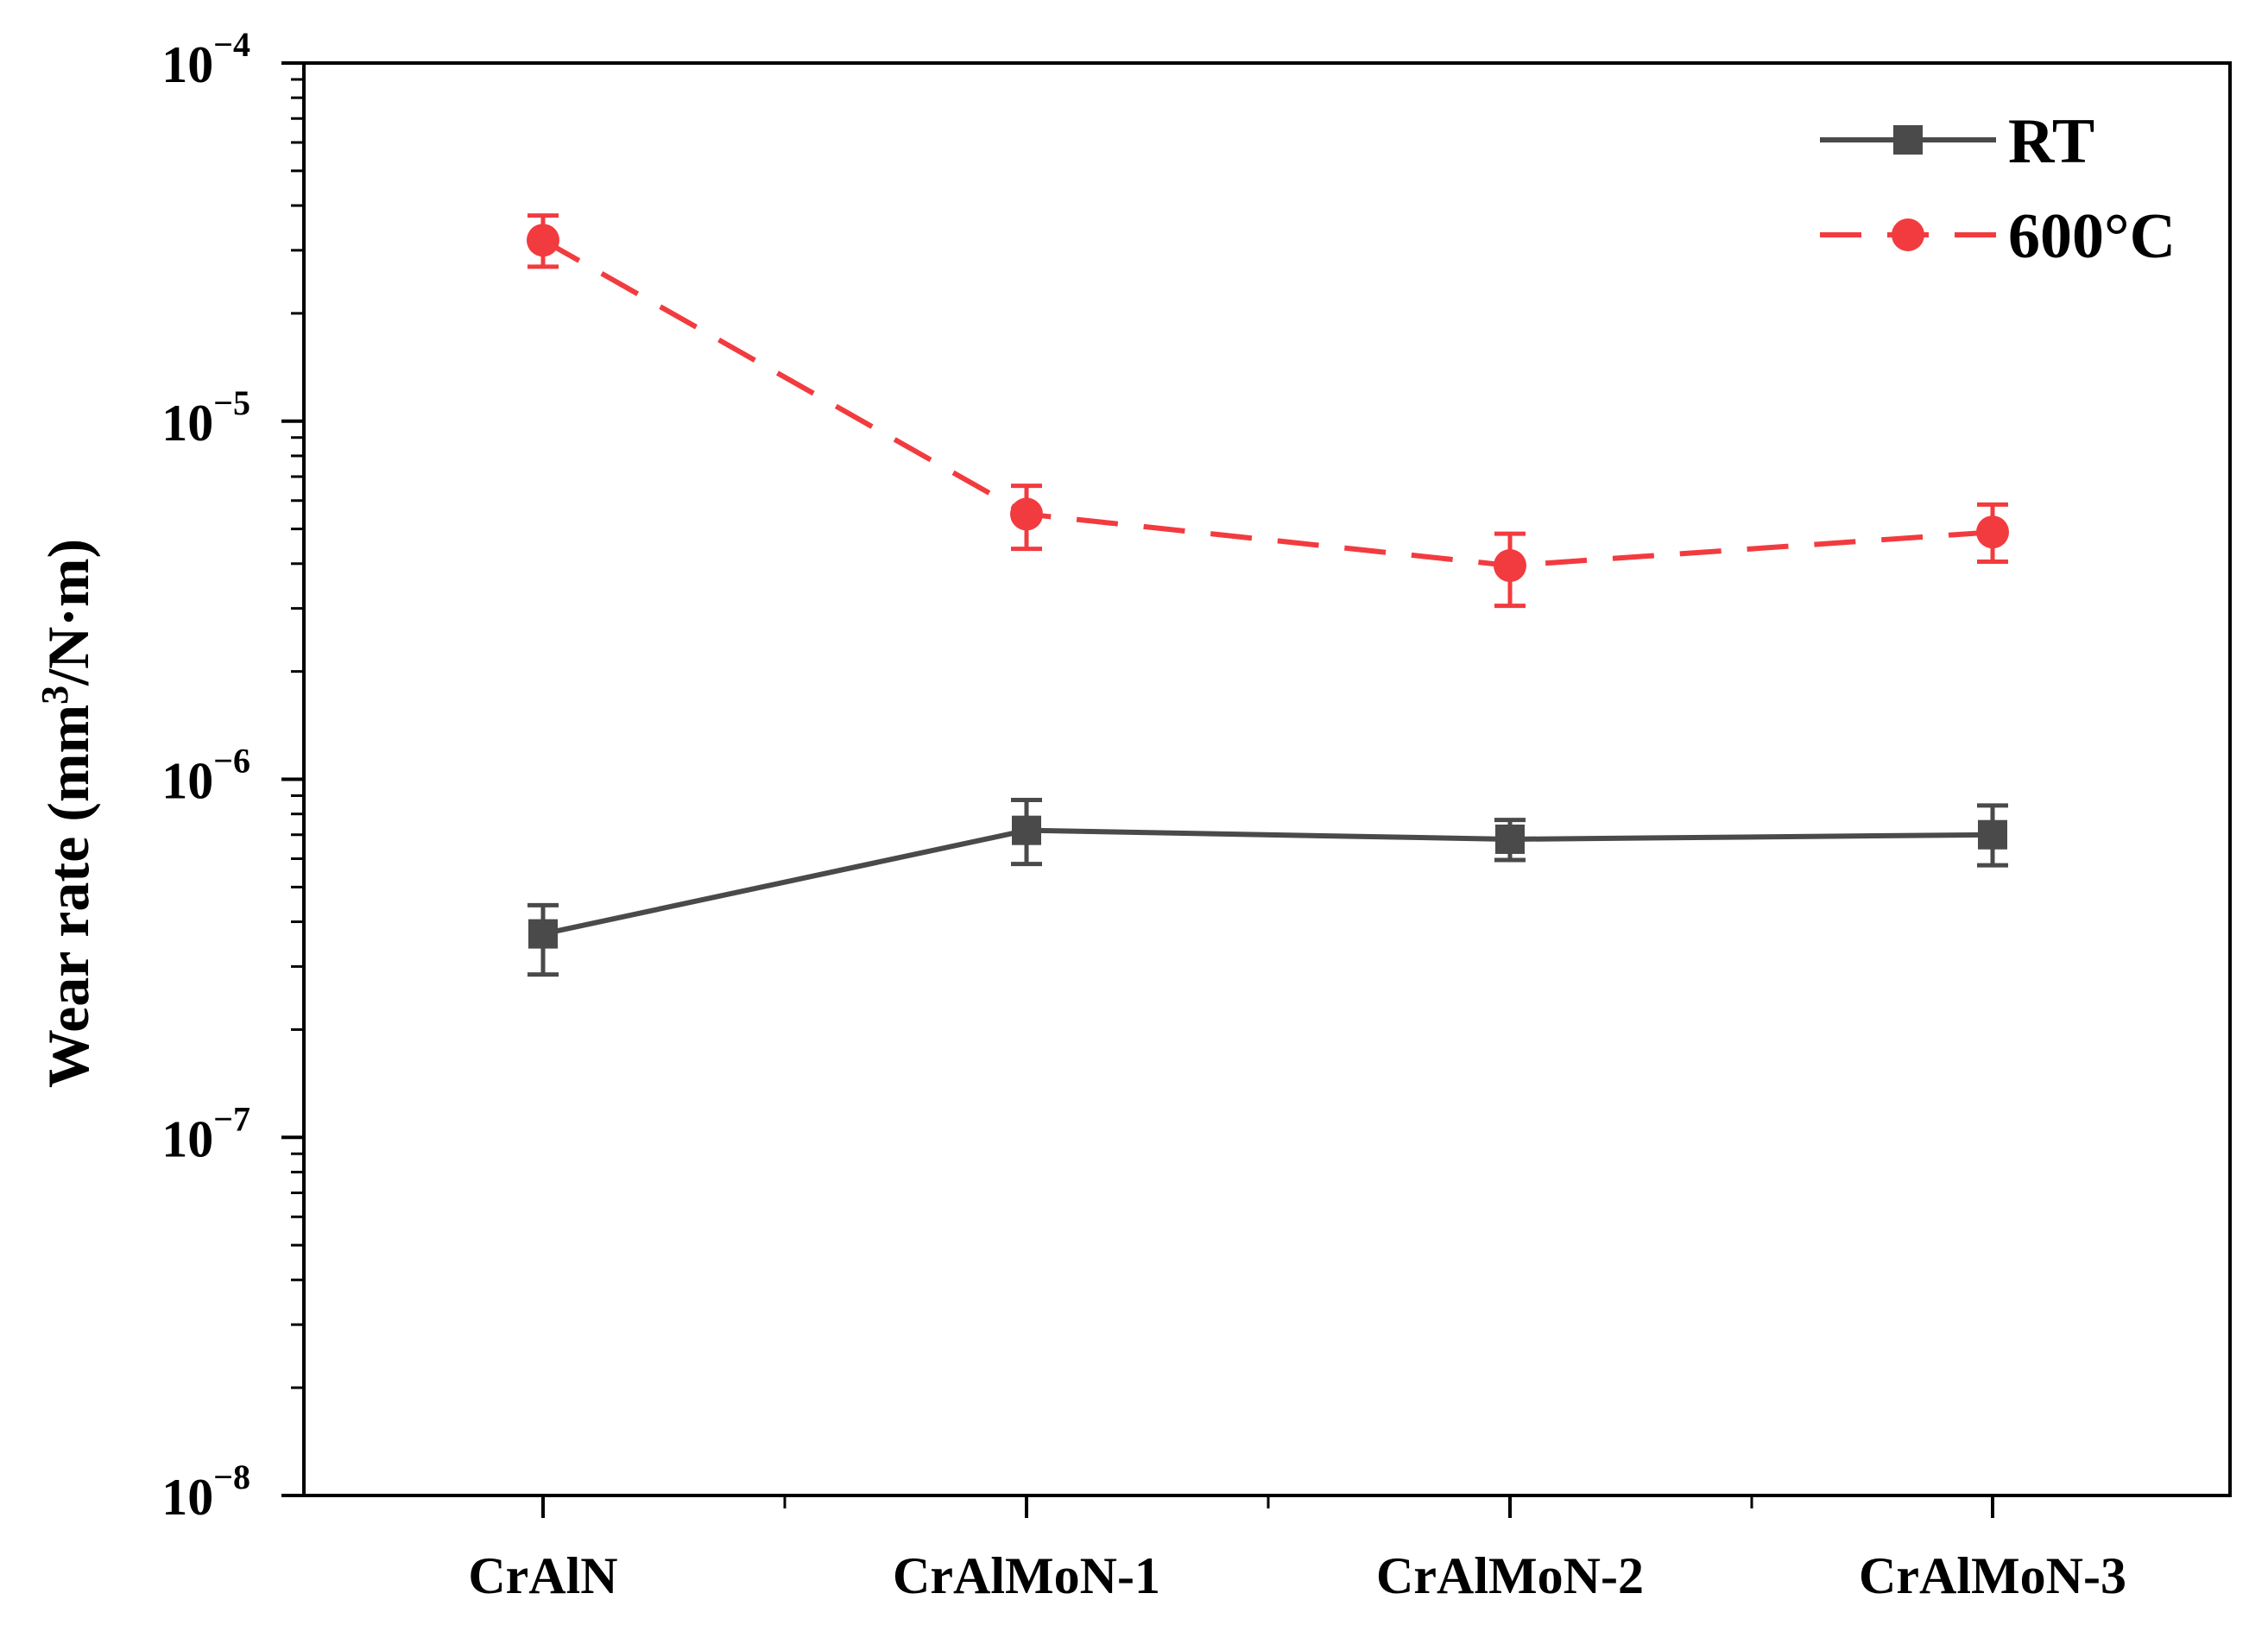  What do you see at coordinates (542, 1575) in the screenshot?
I see `x-tick-label: CrAlN` at bounding box center [542, 1575].